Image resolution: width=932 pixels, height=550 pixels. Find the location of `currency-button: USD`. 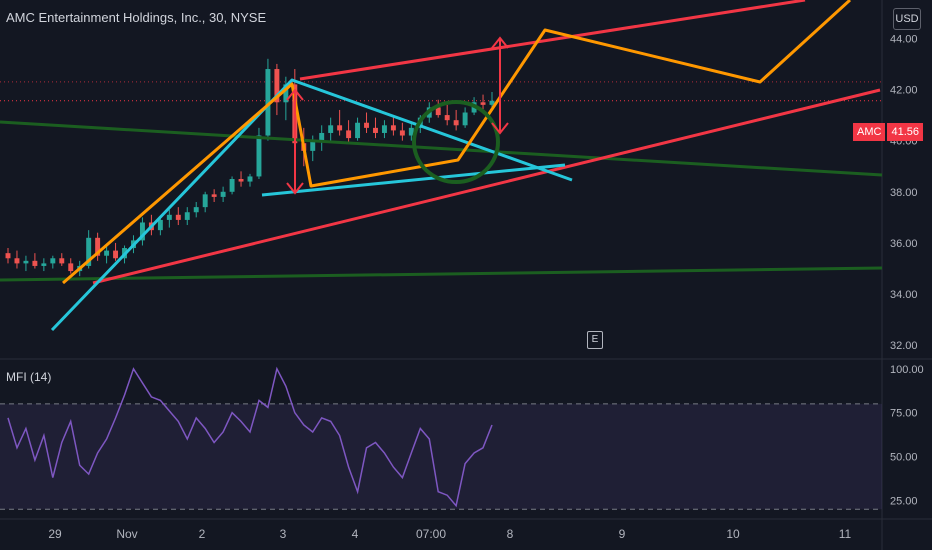

currency-button: USD is located at coordinates (907, 19).